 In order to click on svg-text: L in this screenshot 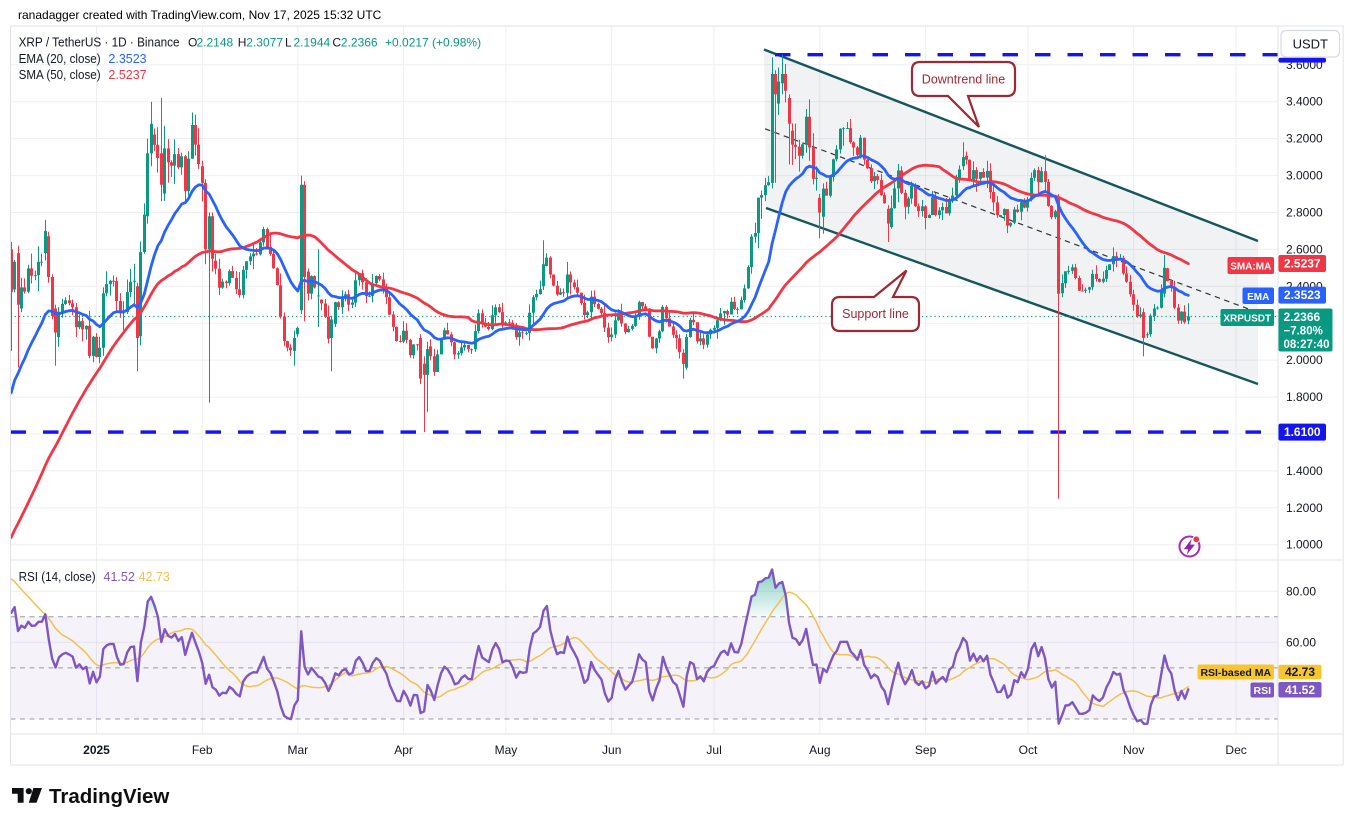, I will do `click(288, 43)`.